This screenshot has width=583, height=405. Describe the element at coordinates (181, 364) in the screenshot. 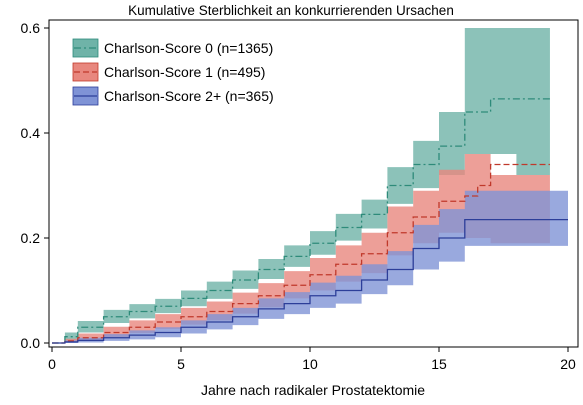

I see `x-tick-label: 5` at that location.